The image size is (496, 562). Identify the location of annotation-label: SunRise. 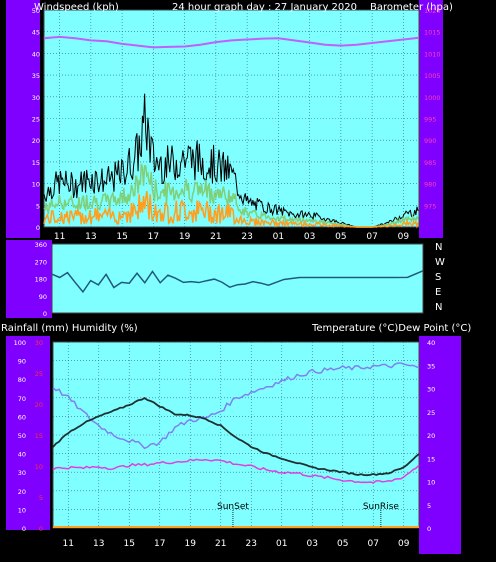
(381, 507).